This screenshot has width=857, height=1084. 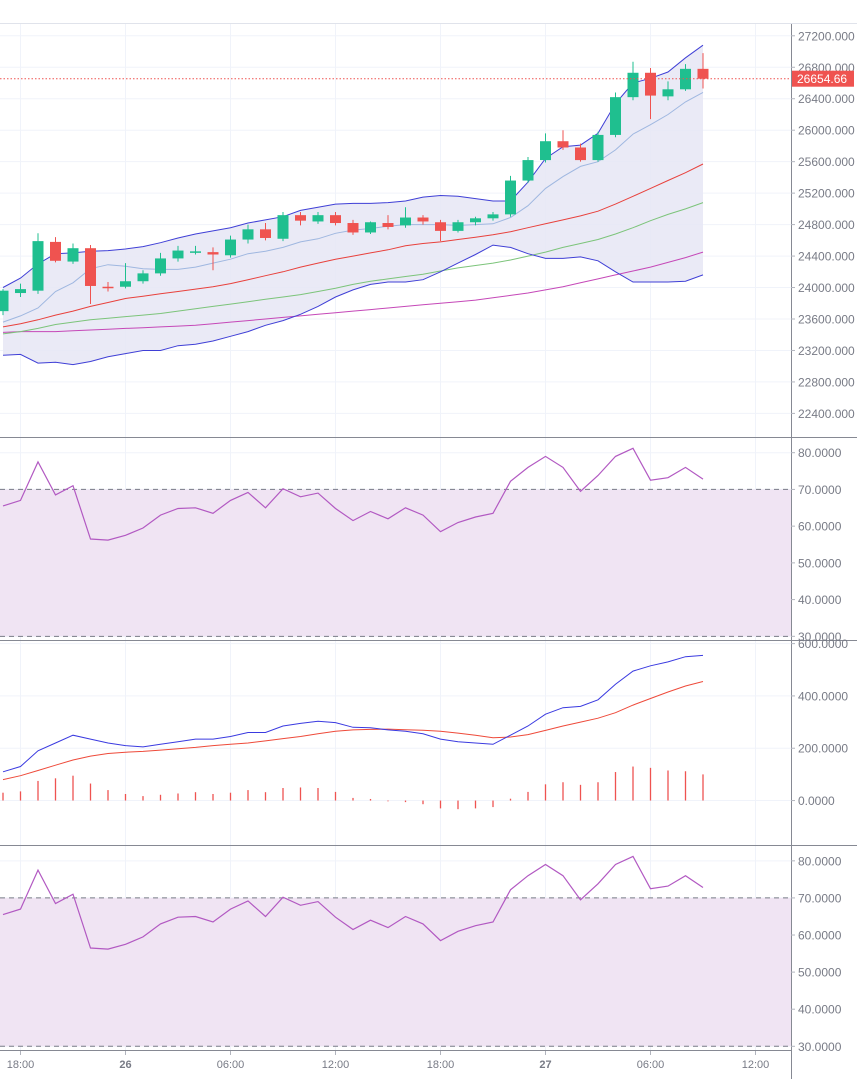 I want to click on x-tick-label: 12:00, so click(x=336, y=1065).